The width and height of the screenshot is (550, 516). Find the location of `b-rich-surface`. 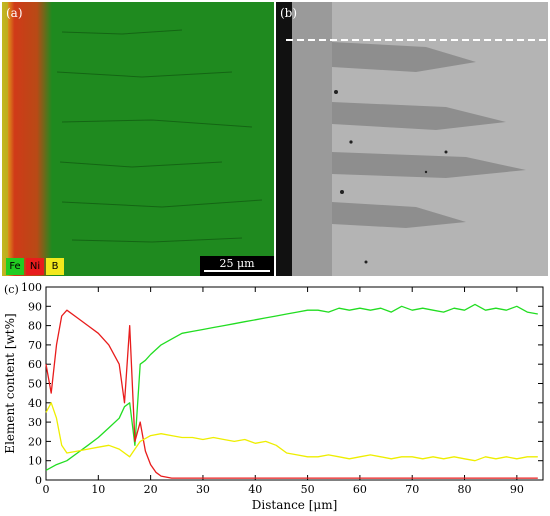

b-rich-surface is located at coordinates (5, 139).